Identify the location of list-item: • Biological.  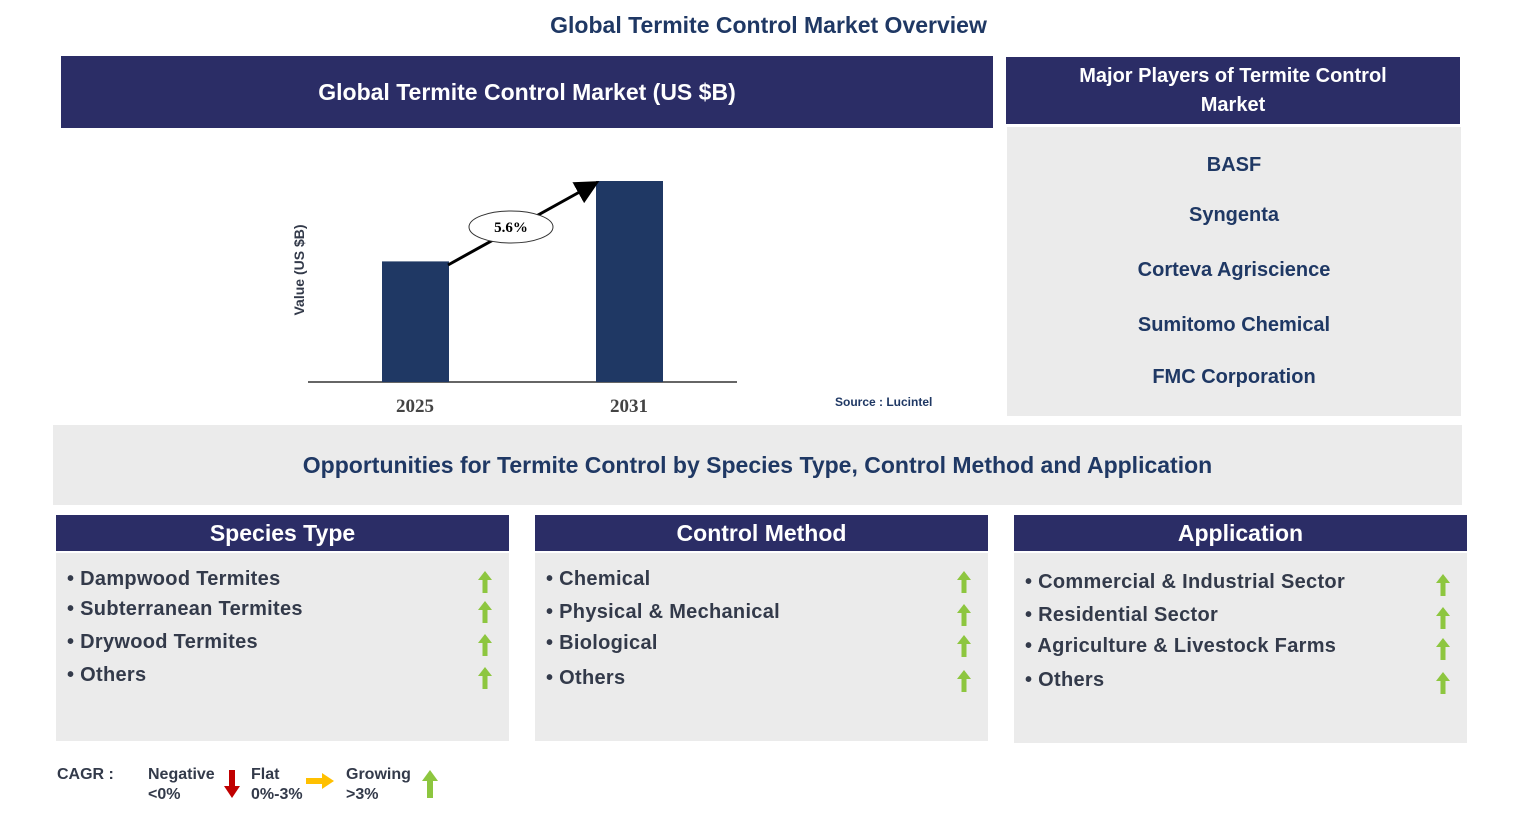
(602, 643).